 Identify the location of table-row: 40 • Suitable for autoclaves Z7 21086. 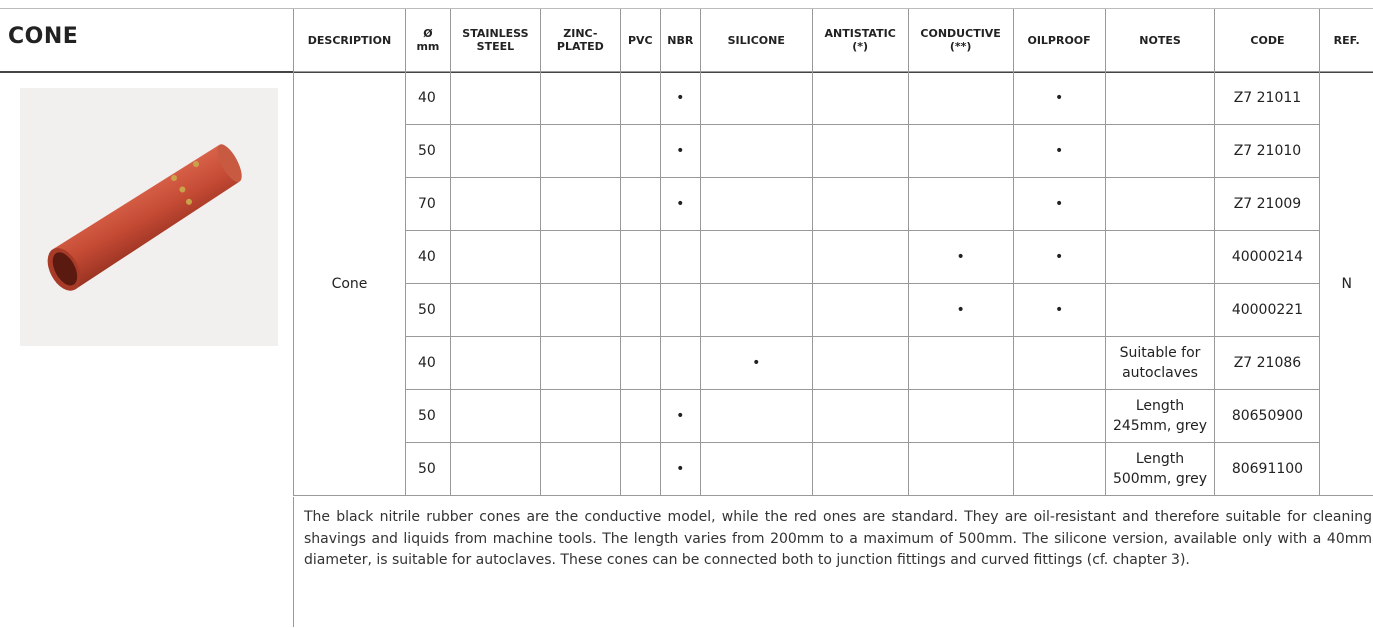
(833, 363).